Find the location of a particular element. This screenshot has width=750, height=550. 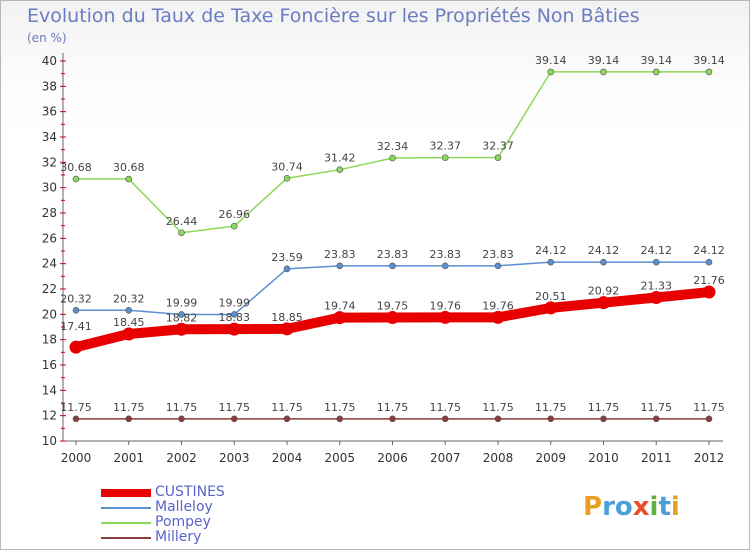

data-label: 23.59 is located at coordinates (287, 257).